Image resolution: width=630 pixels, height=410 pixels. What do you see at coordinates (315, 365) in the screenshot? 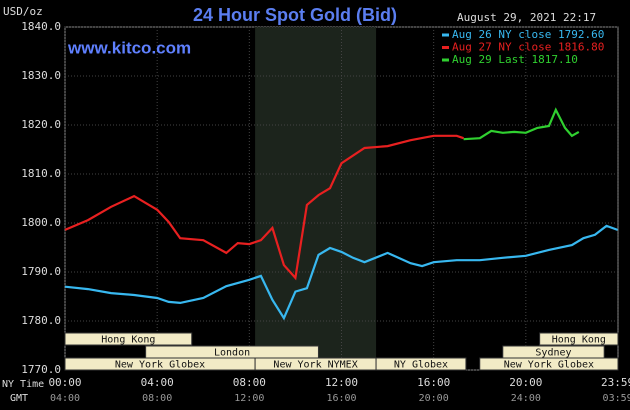
I see `session-label: New York NYMEX` at bounding box center [315, 365].